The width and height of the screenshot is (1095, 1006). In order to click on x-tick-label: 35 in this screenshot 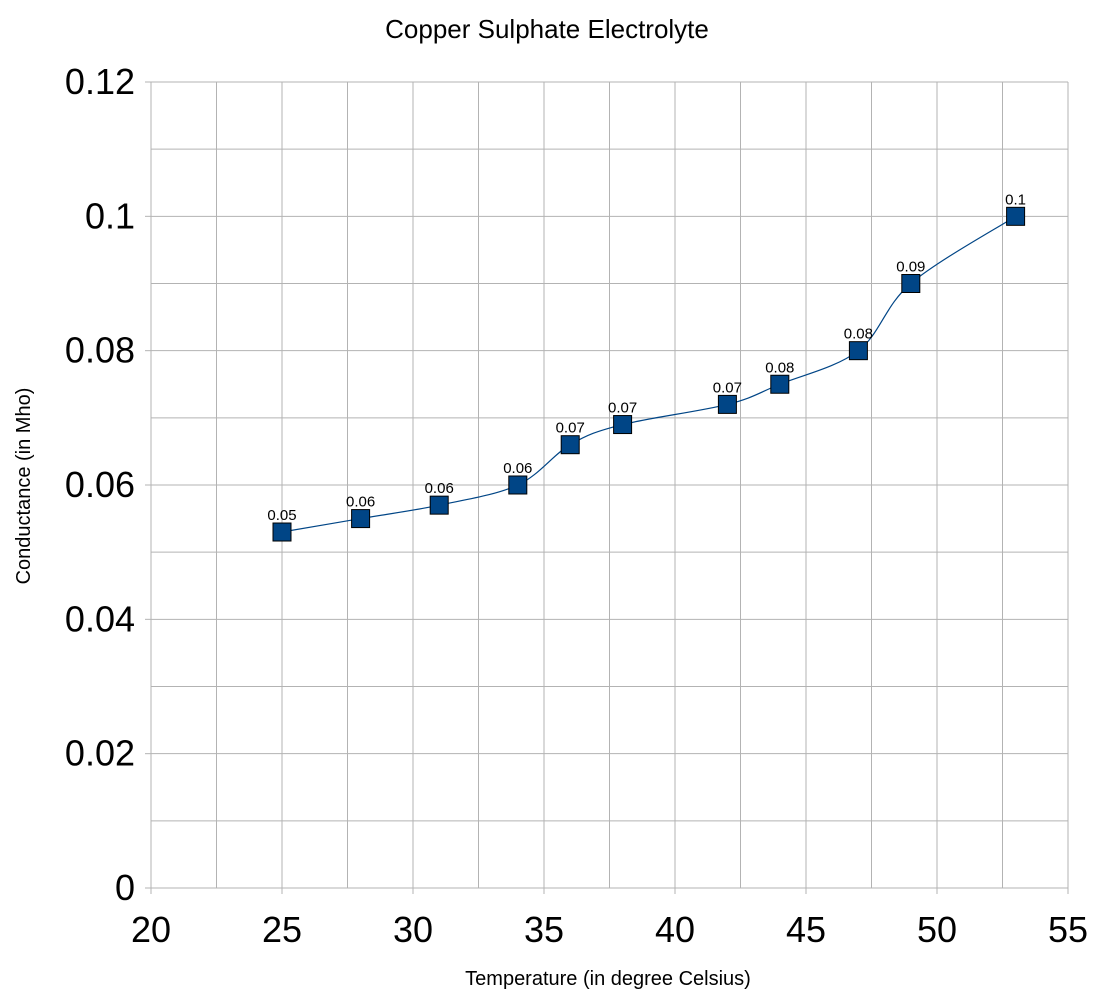, I will do `click(544, 929)`.